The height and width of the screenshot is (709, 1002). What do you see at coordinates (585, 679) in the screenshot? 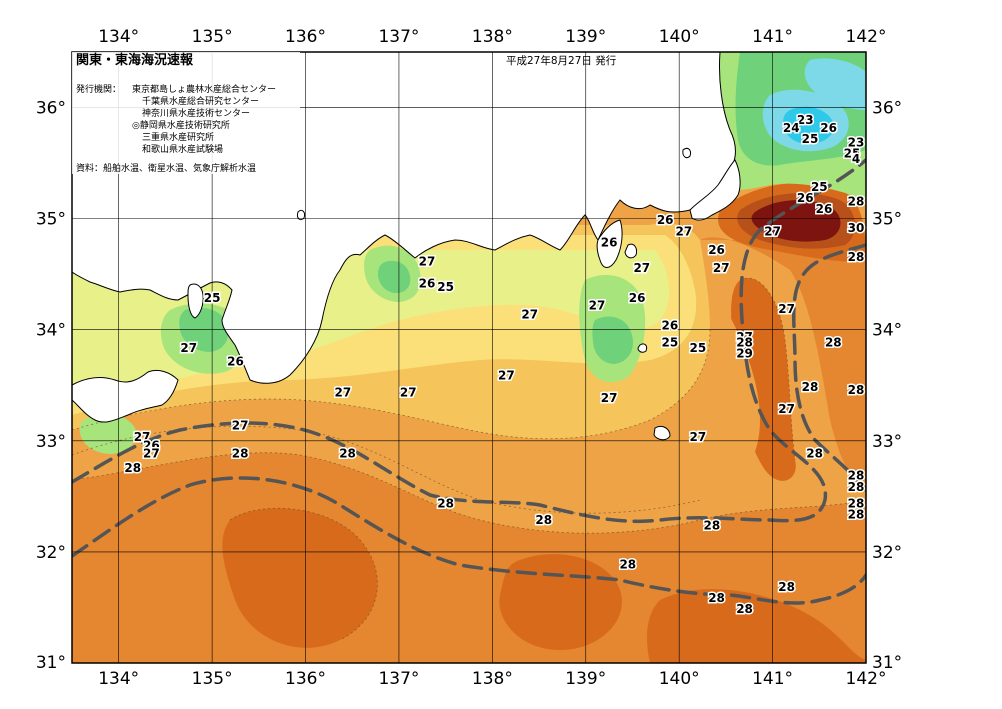
I see `lon-tick-label-bottom: 139°` at bounding box center [585, 679].